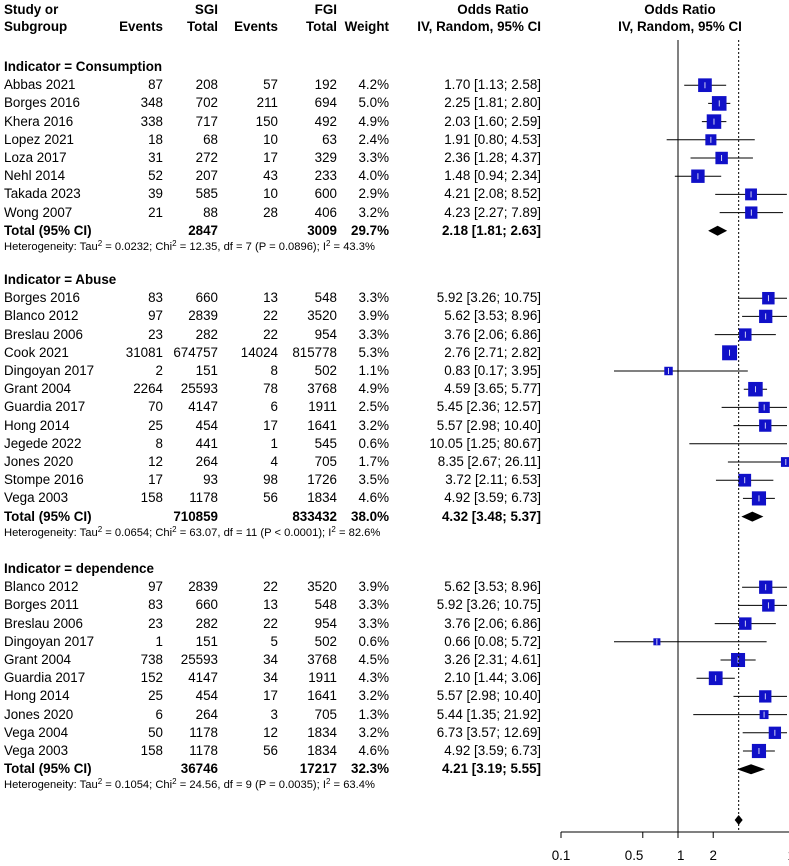 The image size is (789, 866). I want to click on fgi-total: 3768, so click(322, 389).